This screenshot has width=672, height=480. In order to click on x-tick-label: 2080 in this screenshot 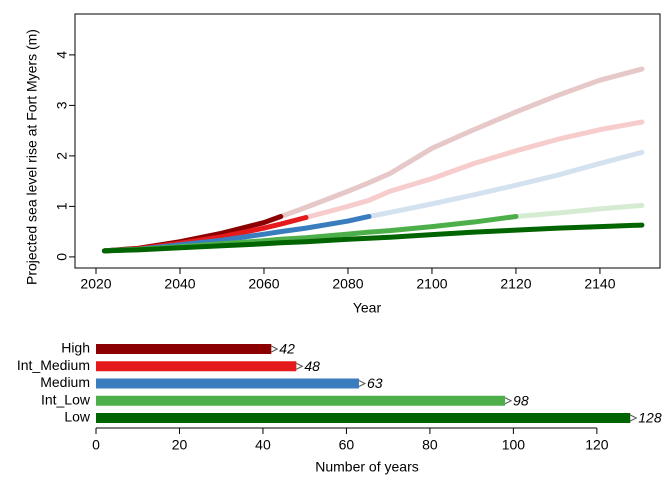, I will do `click(347, 284)`.